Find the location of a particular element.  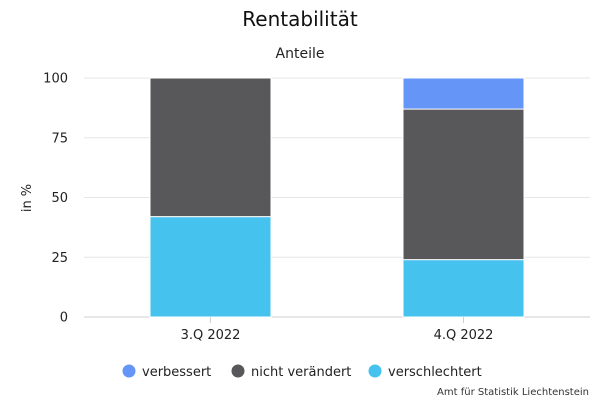

axes: 3.Q 2022 4.Q 2022 is located at coordinates (337, 330).